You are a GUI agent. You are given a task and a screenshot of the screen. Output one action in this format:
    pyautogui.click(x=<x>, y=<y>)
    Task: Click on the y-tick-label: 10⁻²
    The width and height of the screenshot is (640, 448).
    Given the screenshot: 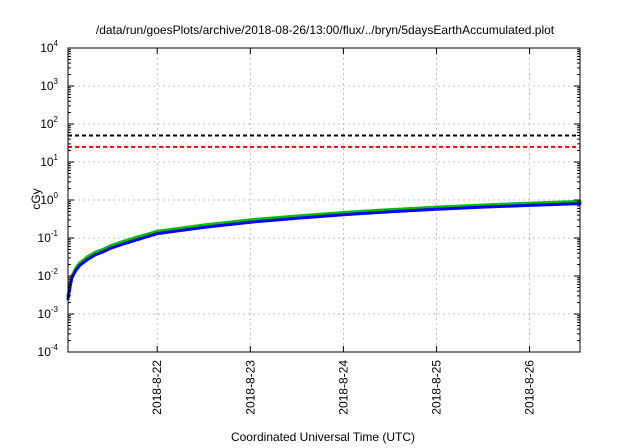 What is the action you would take?
    pyautogui.click(x=48, y=275)
    